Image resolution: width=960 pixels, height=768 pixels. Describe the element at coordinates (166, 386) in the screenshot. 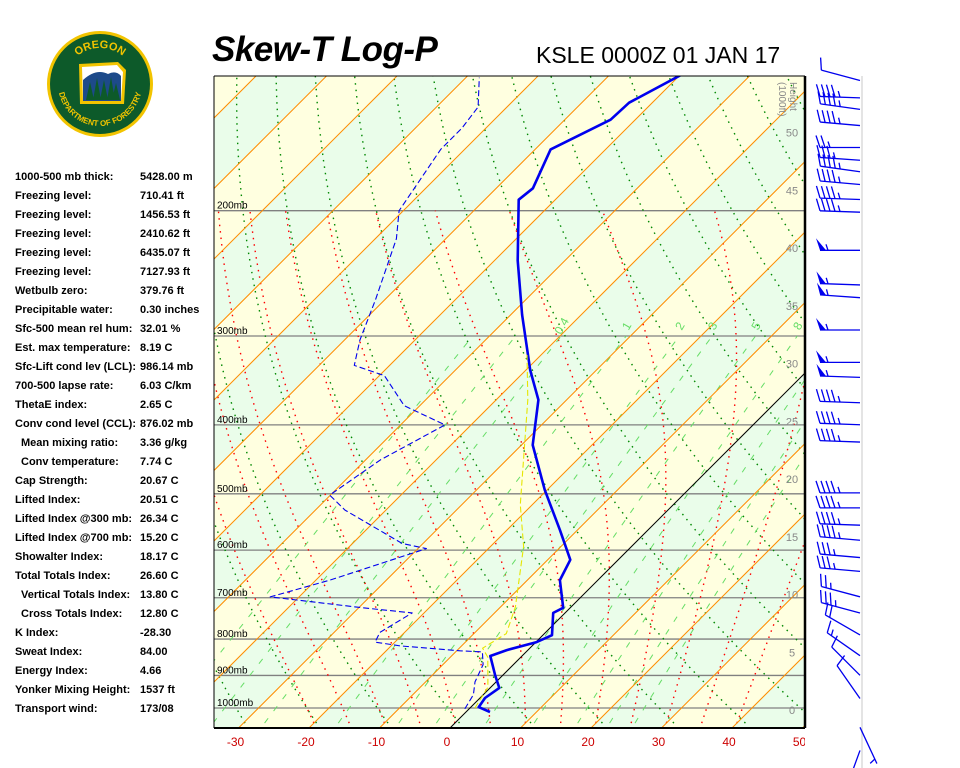

I see `stat-value: 6.03 C/km` at that location.